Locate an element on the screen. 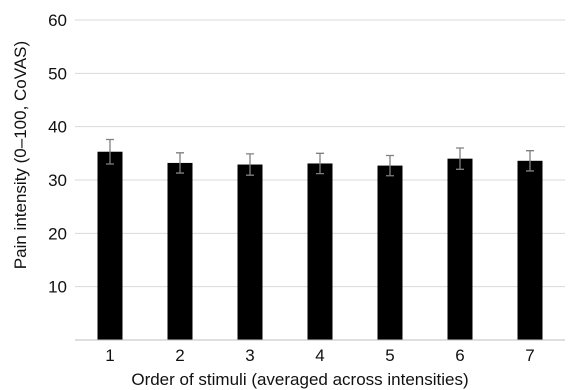  y-tick-labels: 10 20 30 40 50 60 is located at coordinates (57, 154).